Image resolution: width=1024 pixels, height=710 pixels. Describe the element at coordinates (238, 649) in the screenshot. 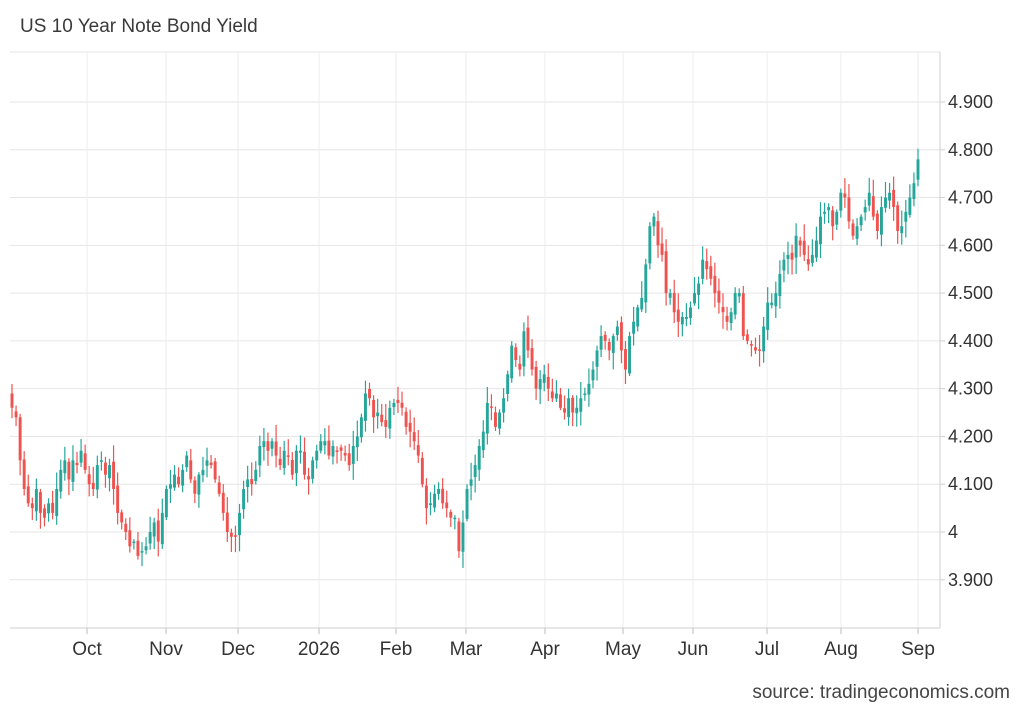

I see `x-tick-label: Dec` at that location.